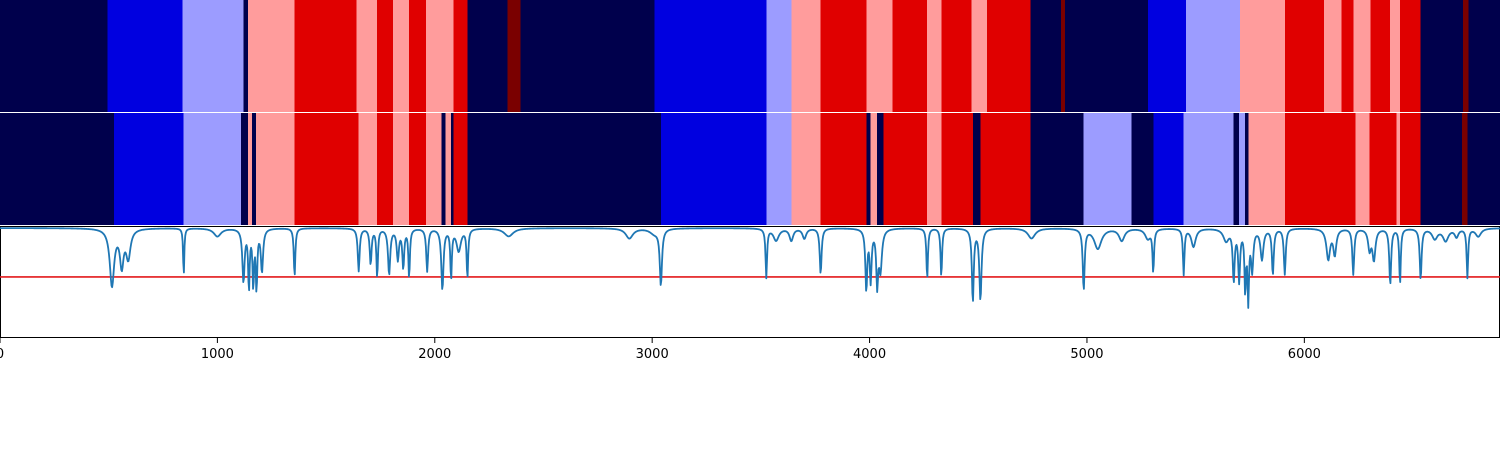  What do you see at coordinates (1086, 354) in the screenshot?
I see `x-tick-label: 5000` at bounding box center [1086, 354].